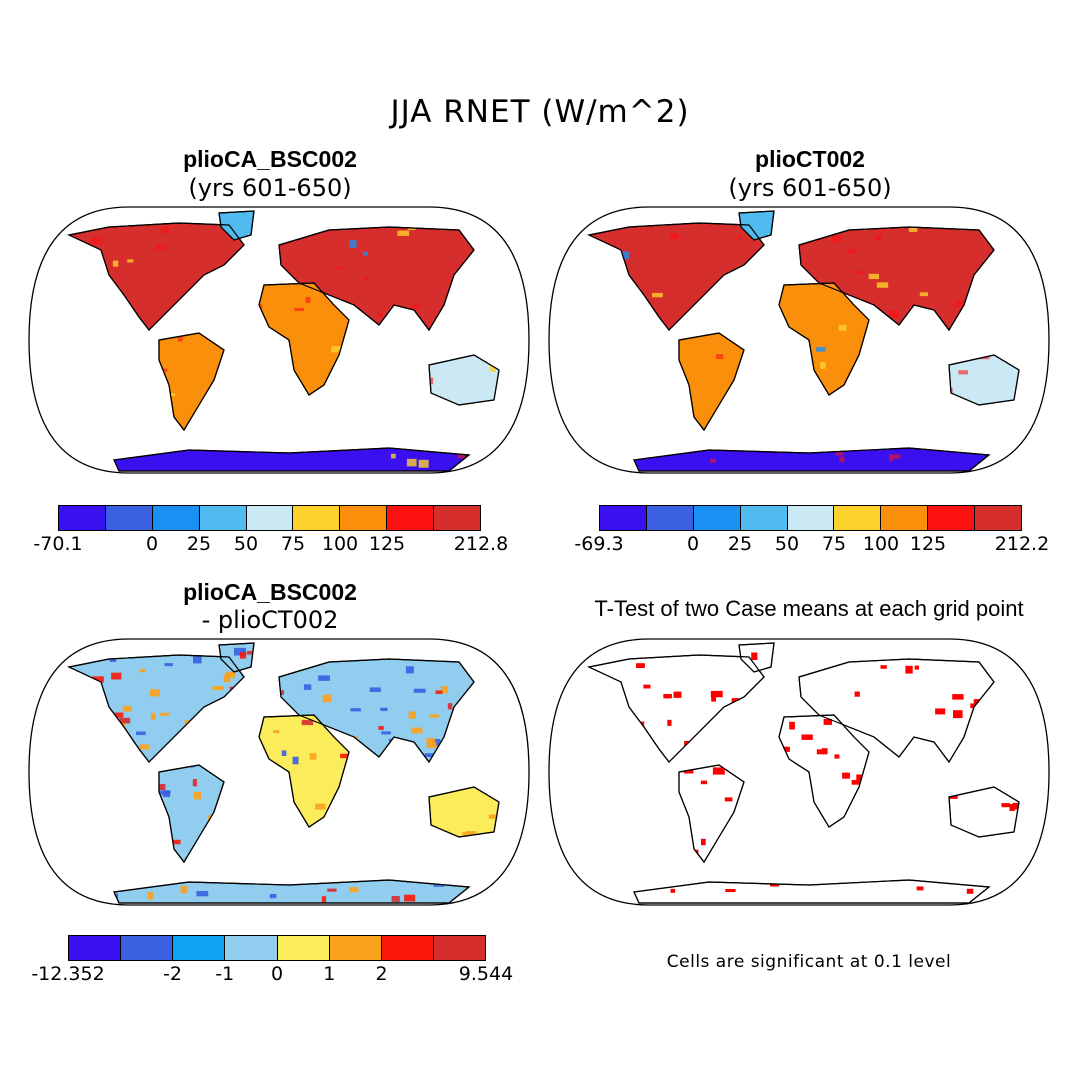 The image size is (1080, 1080). I want to click on panel-title-top-left: plioCA_BSC002, so click(270, 159).